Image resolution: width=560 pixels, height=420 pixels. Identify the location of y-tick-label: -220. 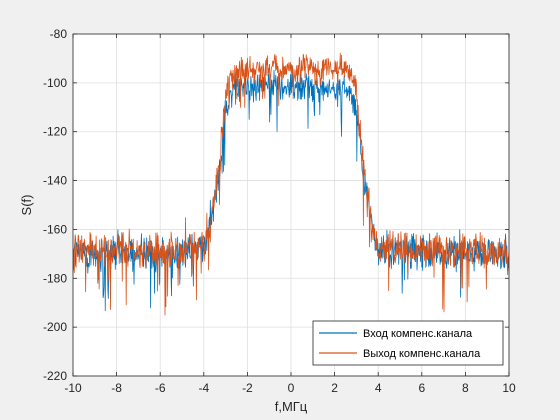
(55, 376).